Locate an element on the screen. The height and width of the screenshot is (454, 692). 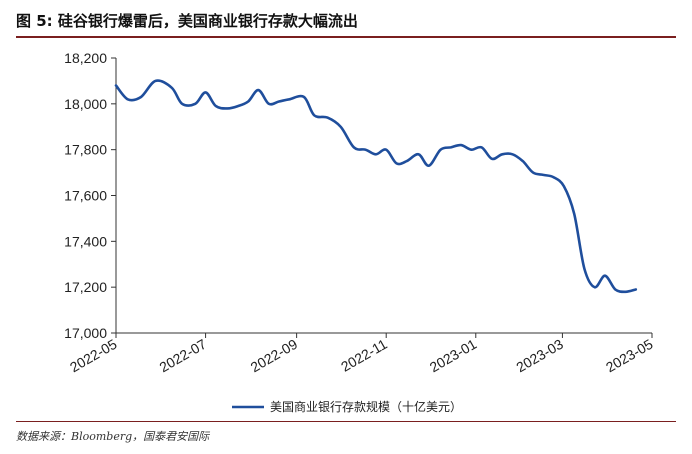
chart-legend: 美国商业银行存款规模（十亿美元） is located at coordinates (347, 406).